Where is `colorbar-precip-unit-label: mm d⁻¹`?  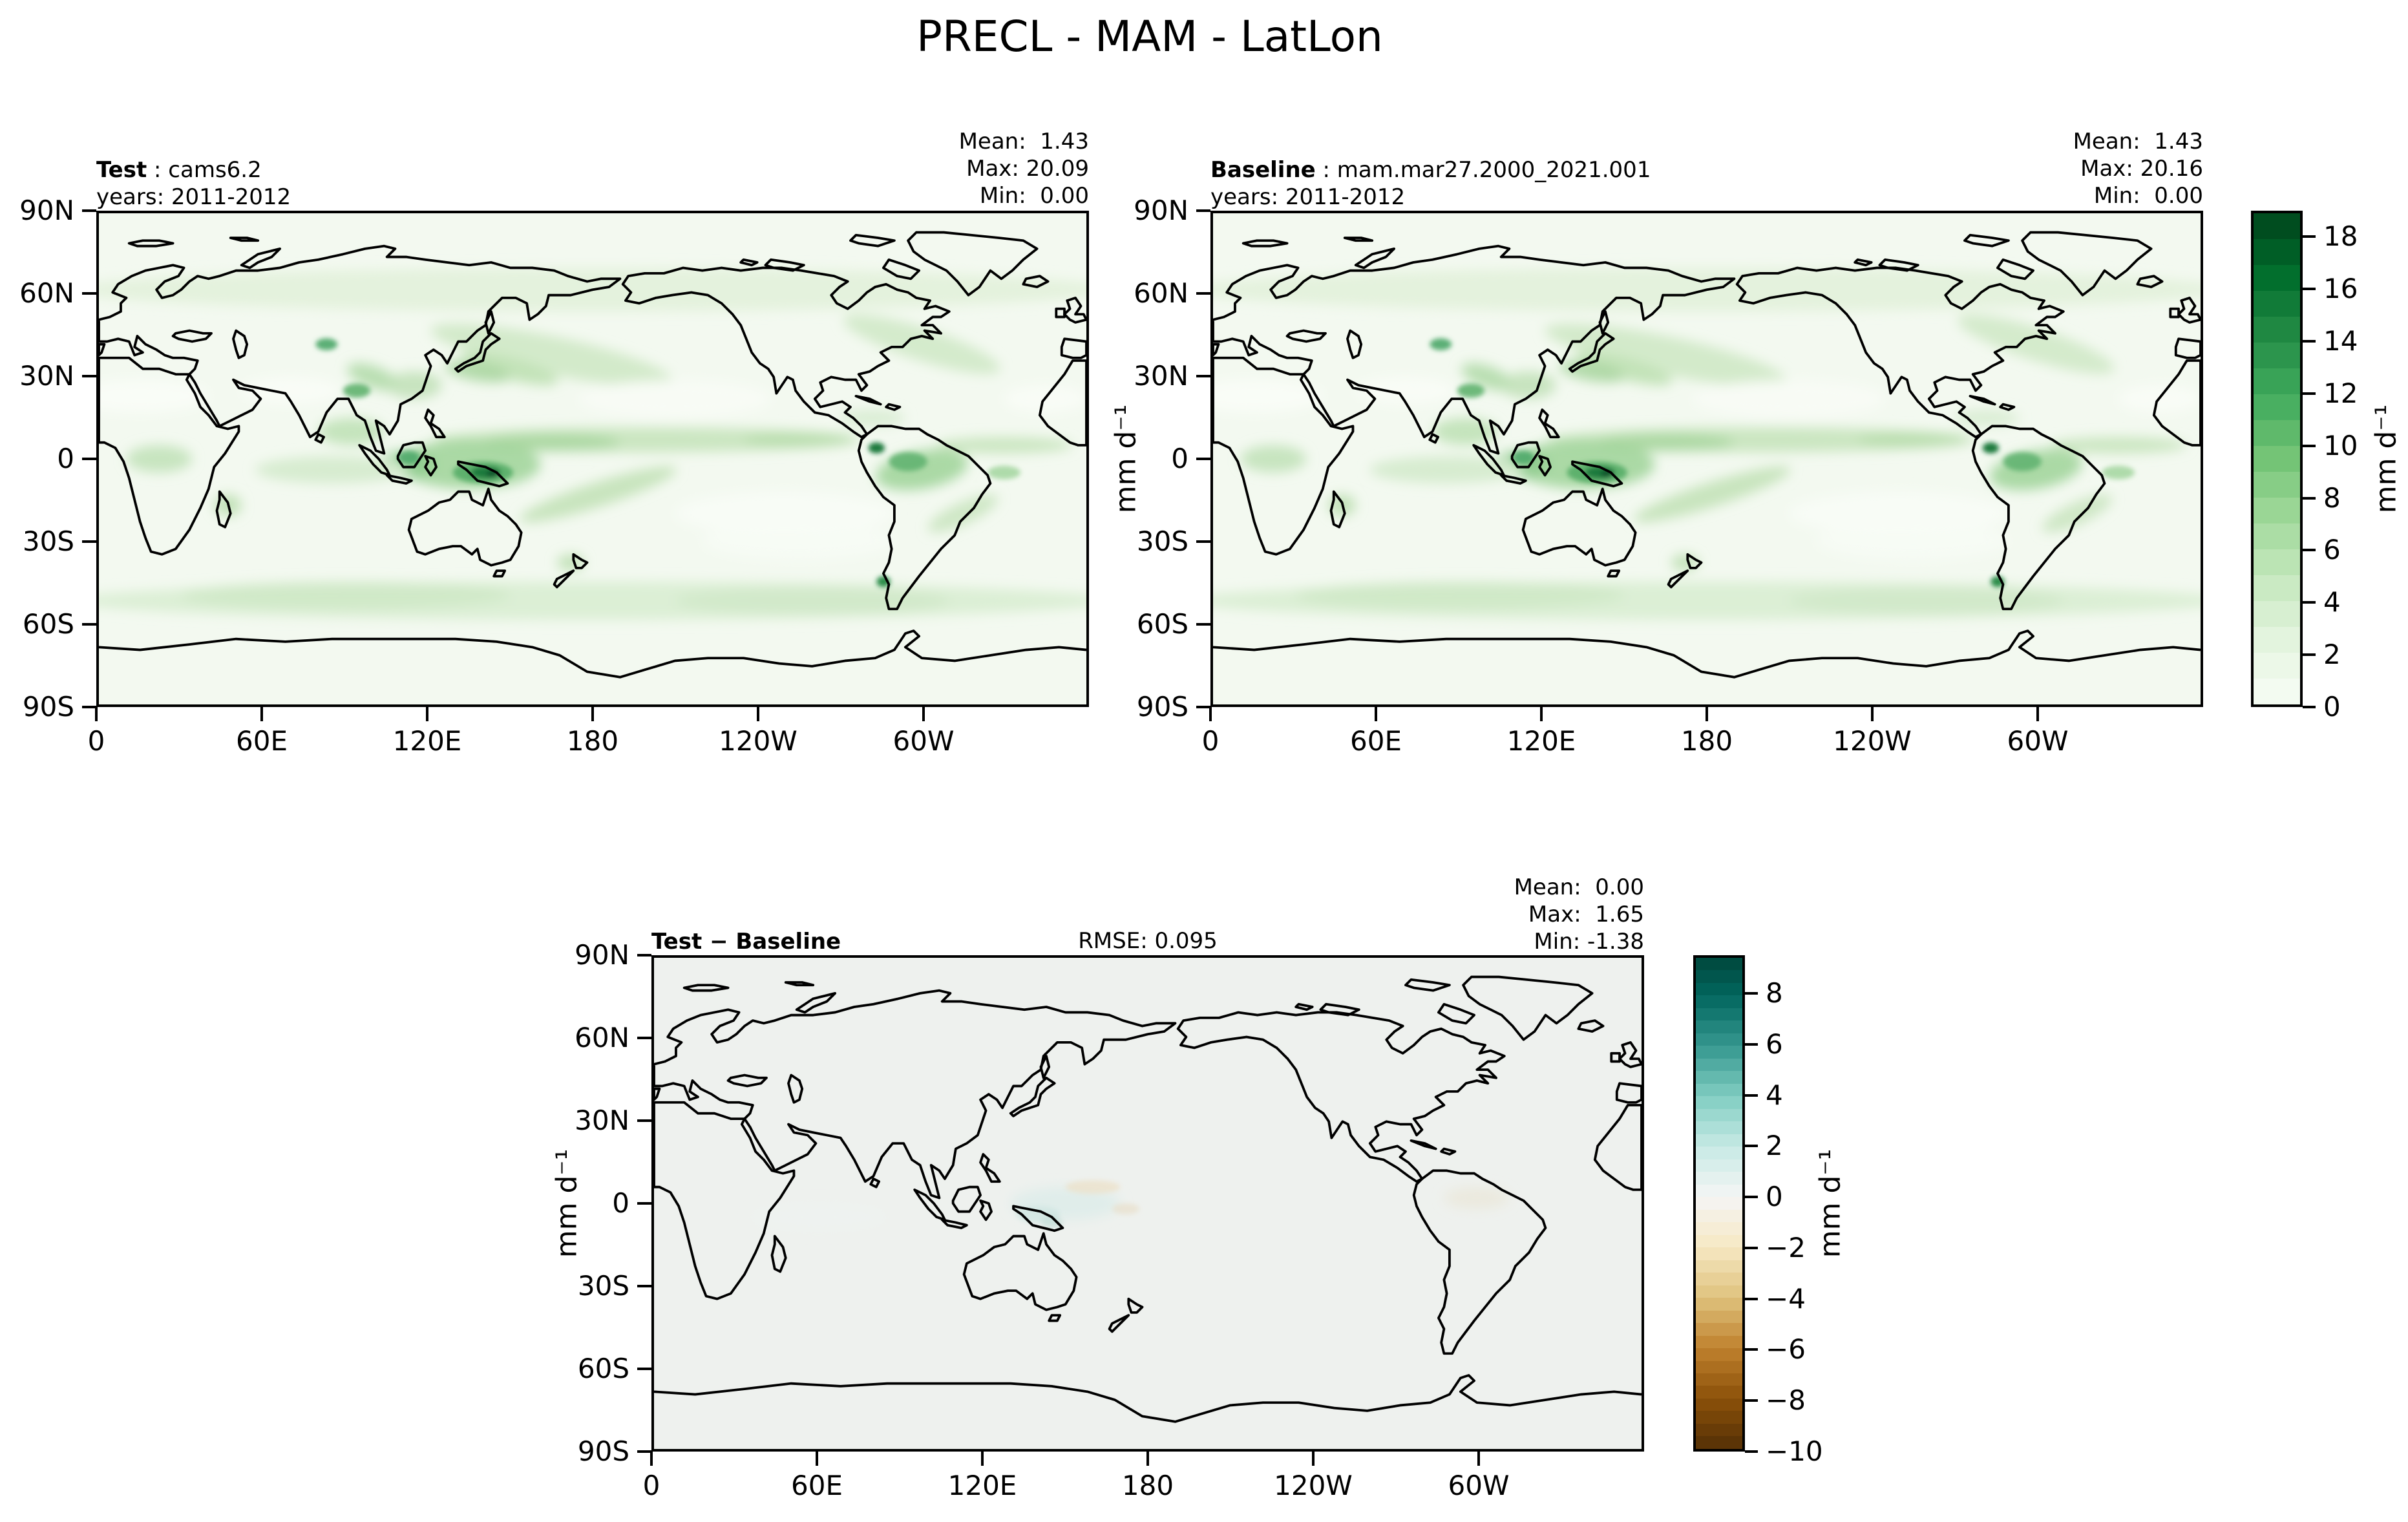
colorbar-precip-unit-label: mm d⁻¹ is located at coordinates (2386, 459).